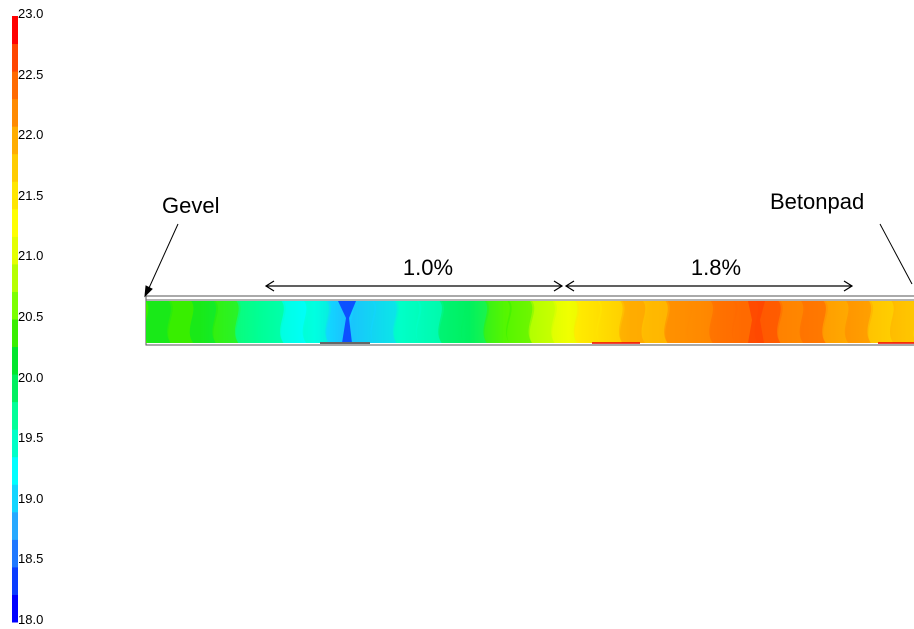  I want to click on colorbar-tick-label: 19.0, so click(31, 498).